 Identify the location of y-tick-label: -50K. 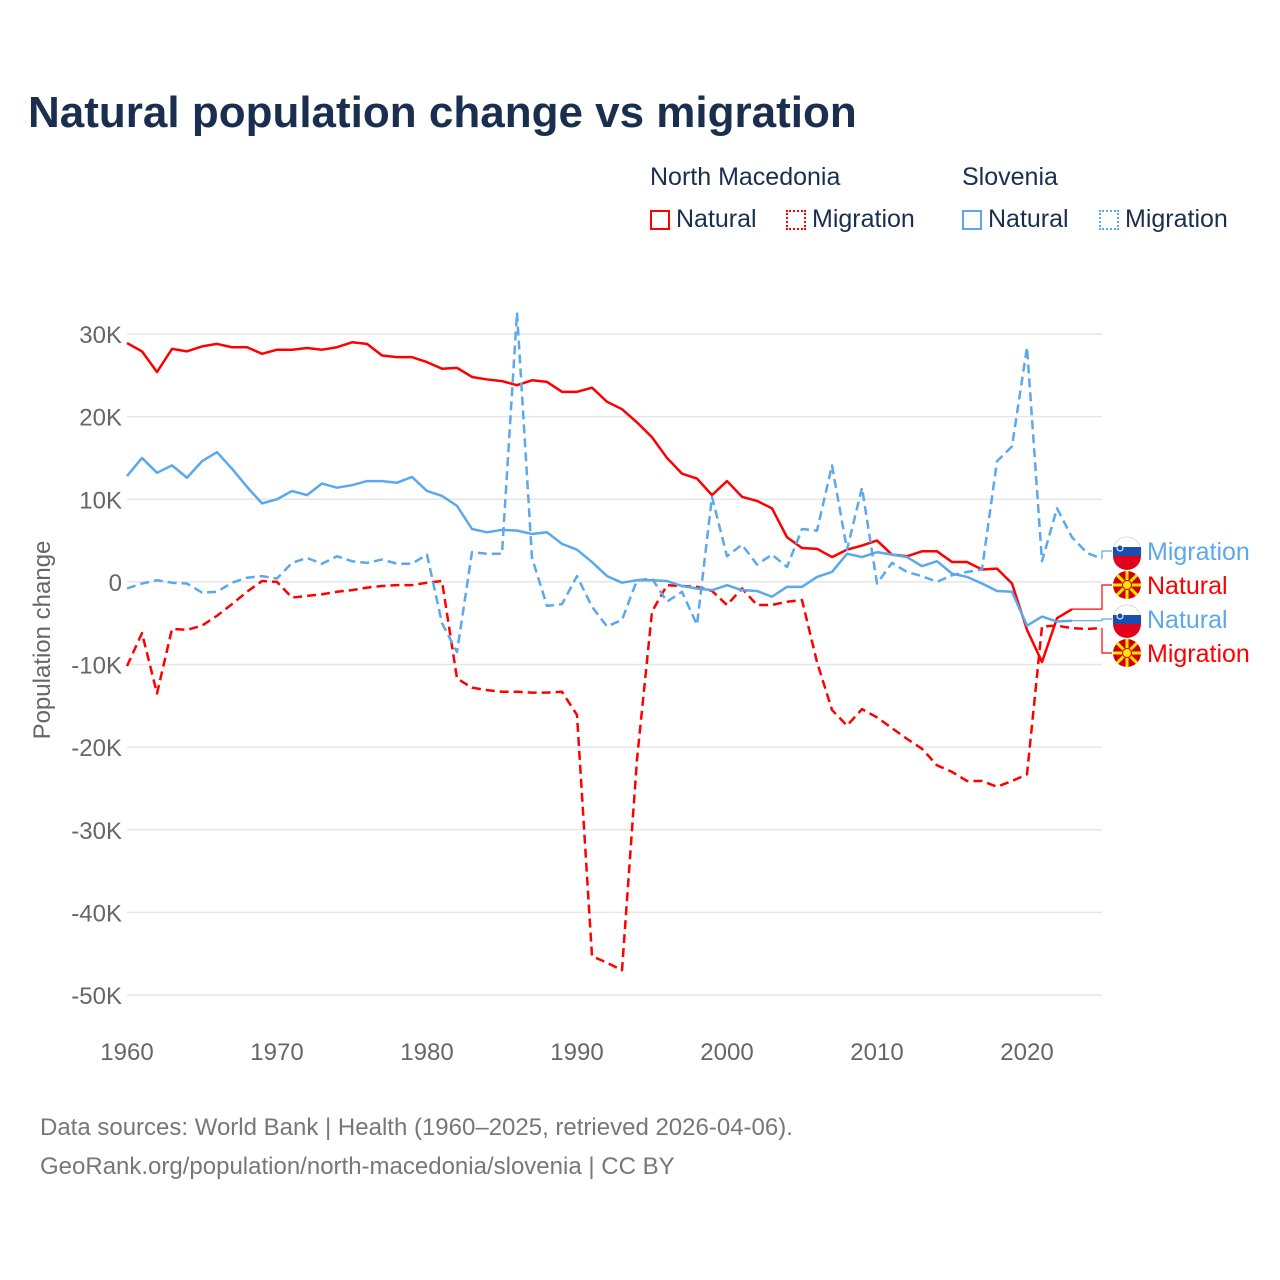
(96, 996).